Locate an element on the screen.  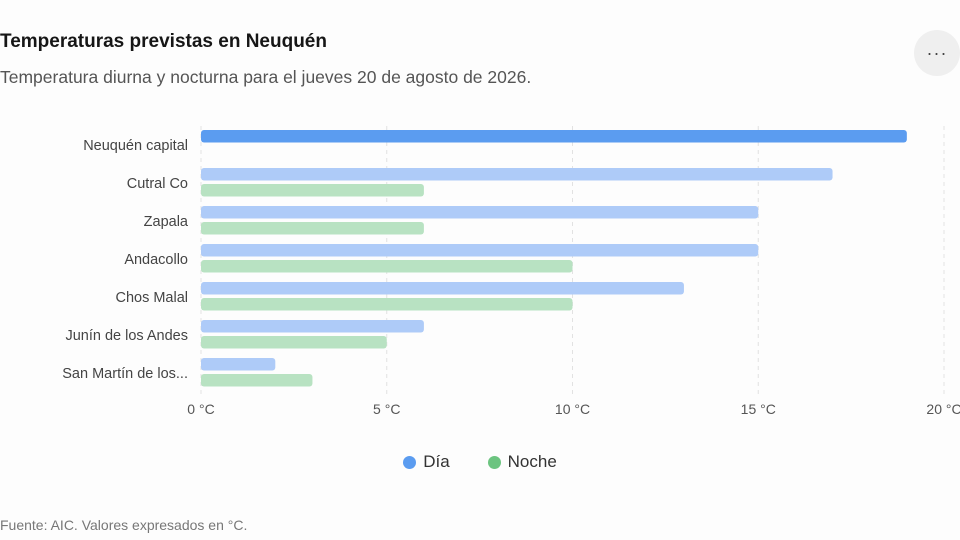
category-label: Chos Malal is located at coordinates (151, 298).